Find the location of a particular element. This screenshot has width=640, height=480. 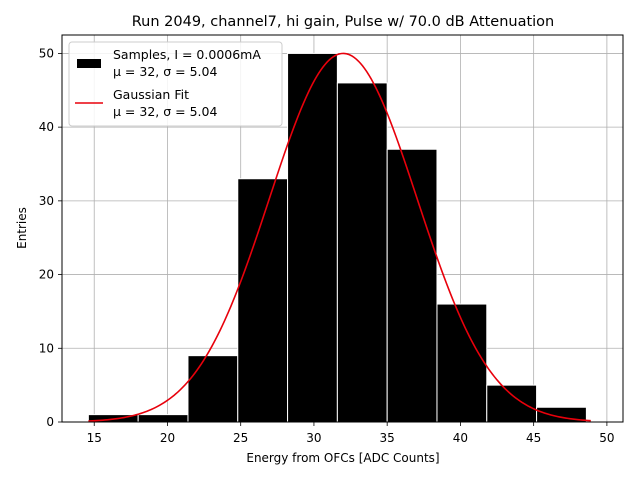

y-axis-label: Entries is located at coordinates (22, 228).